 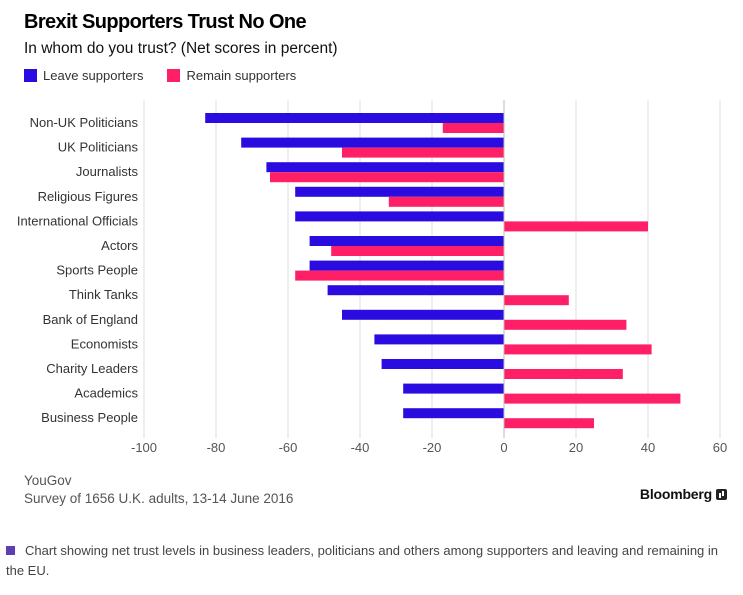 I want to click on category-label: Economists, so click(x=105, y=343).